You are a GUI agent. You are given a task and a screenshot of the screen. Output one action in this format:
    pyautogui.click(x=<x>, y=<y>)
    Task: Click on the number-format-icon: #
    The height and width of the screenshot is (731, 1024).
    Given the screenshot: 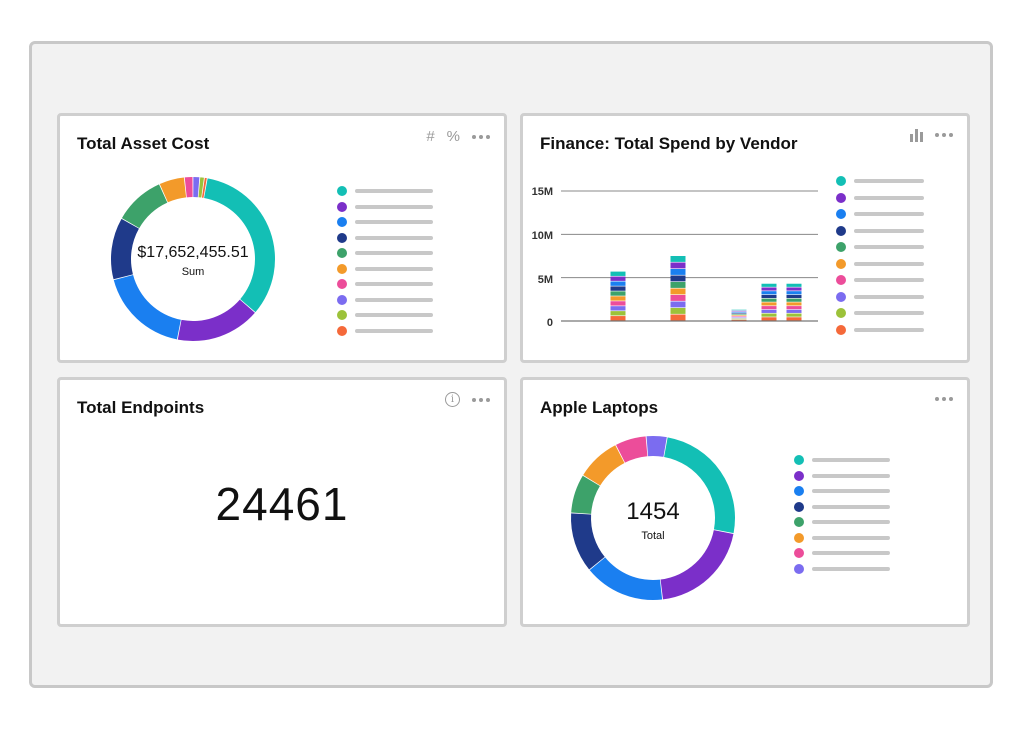 What is the action you would take?
    pyautogui.click(x=430, y=136)
    